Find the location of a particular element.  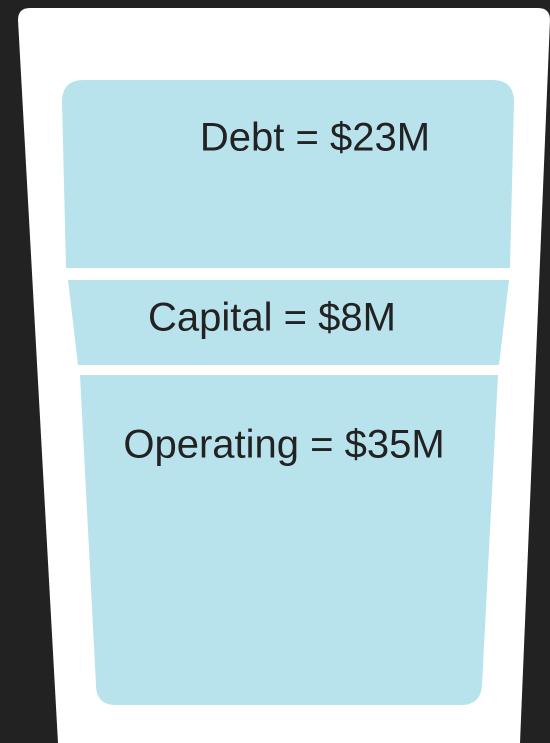

capital-label: Capital = $8M is located at coordinates (272, 318).